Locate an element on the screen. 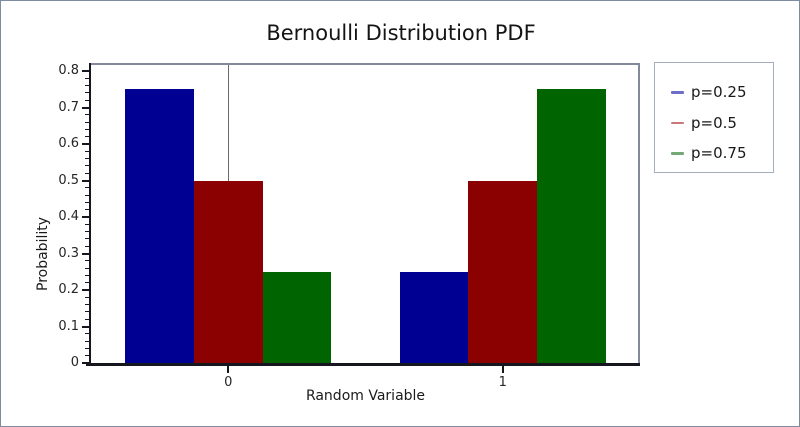  legend-item: p=0.25 is located at coordinates (722, 92).